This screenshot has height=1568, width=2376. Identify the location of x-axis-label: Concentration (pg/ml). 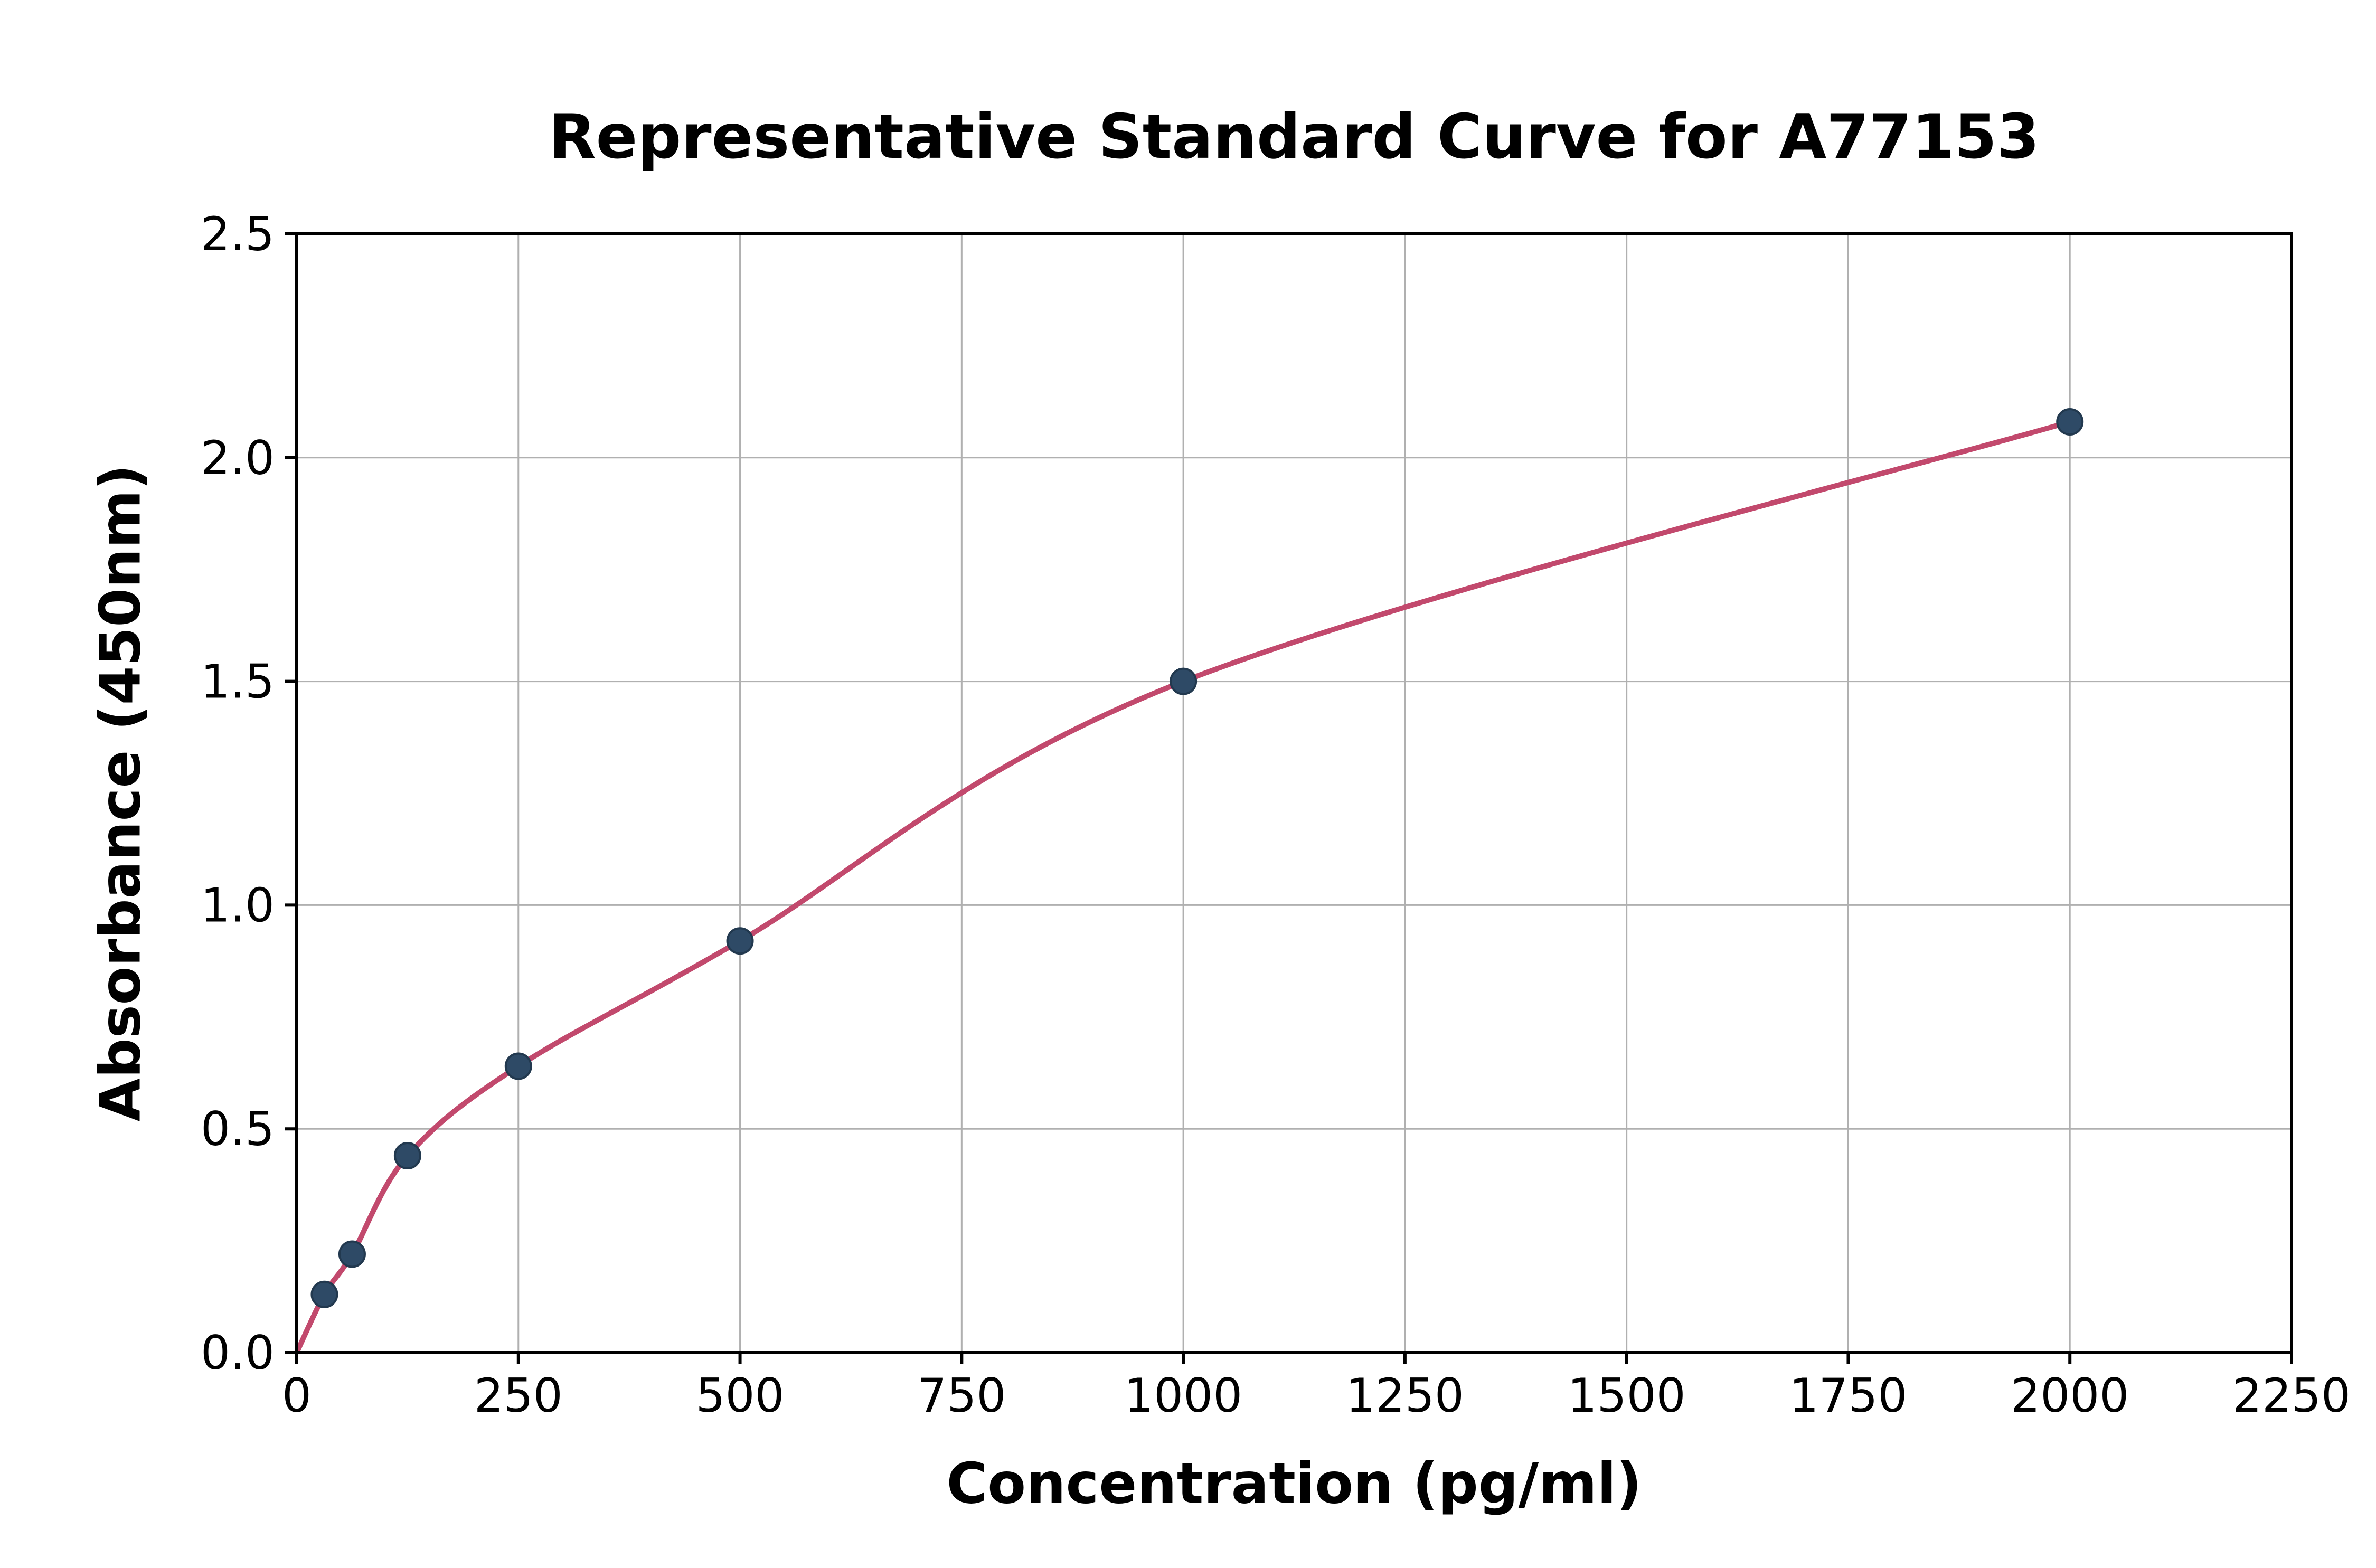
(1294, 1483).